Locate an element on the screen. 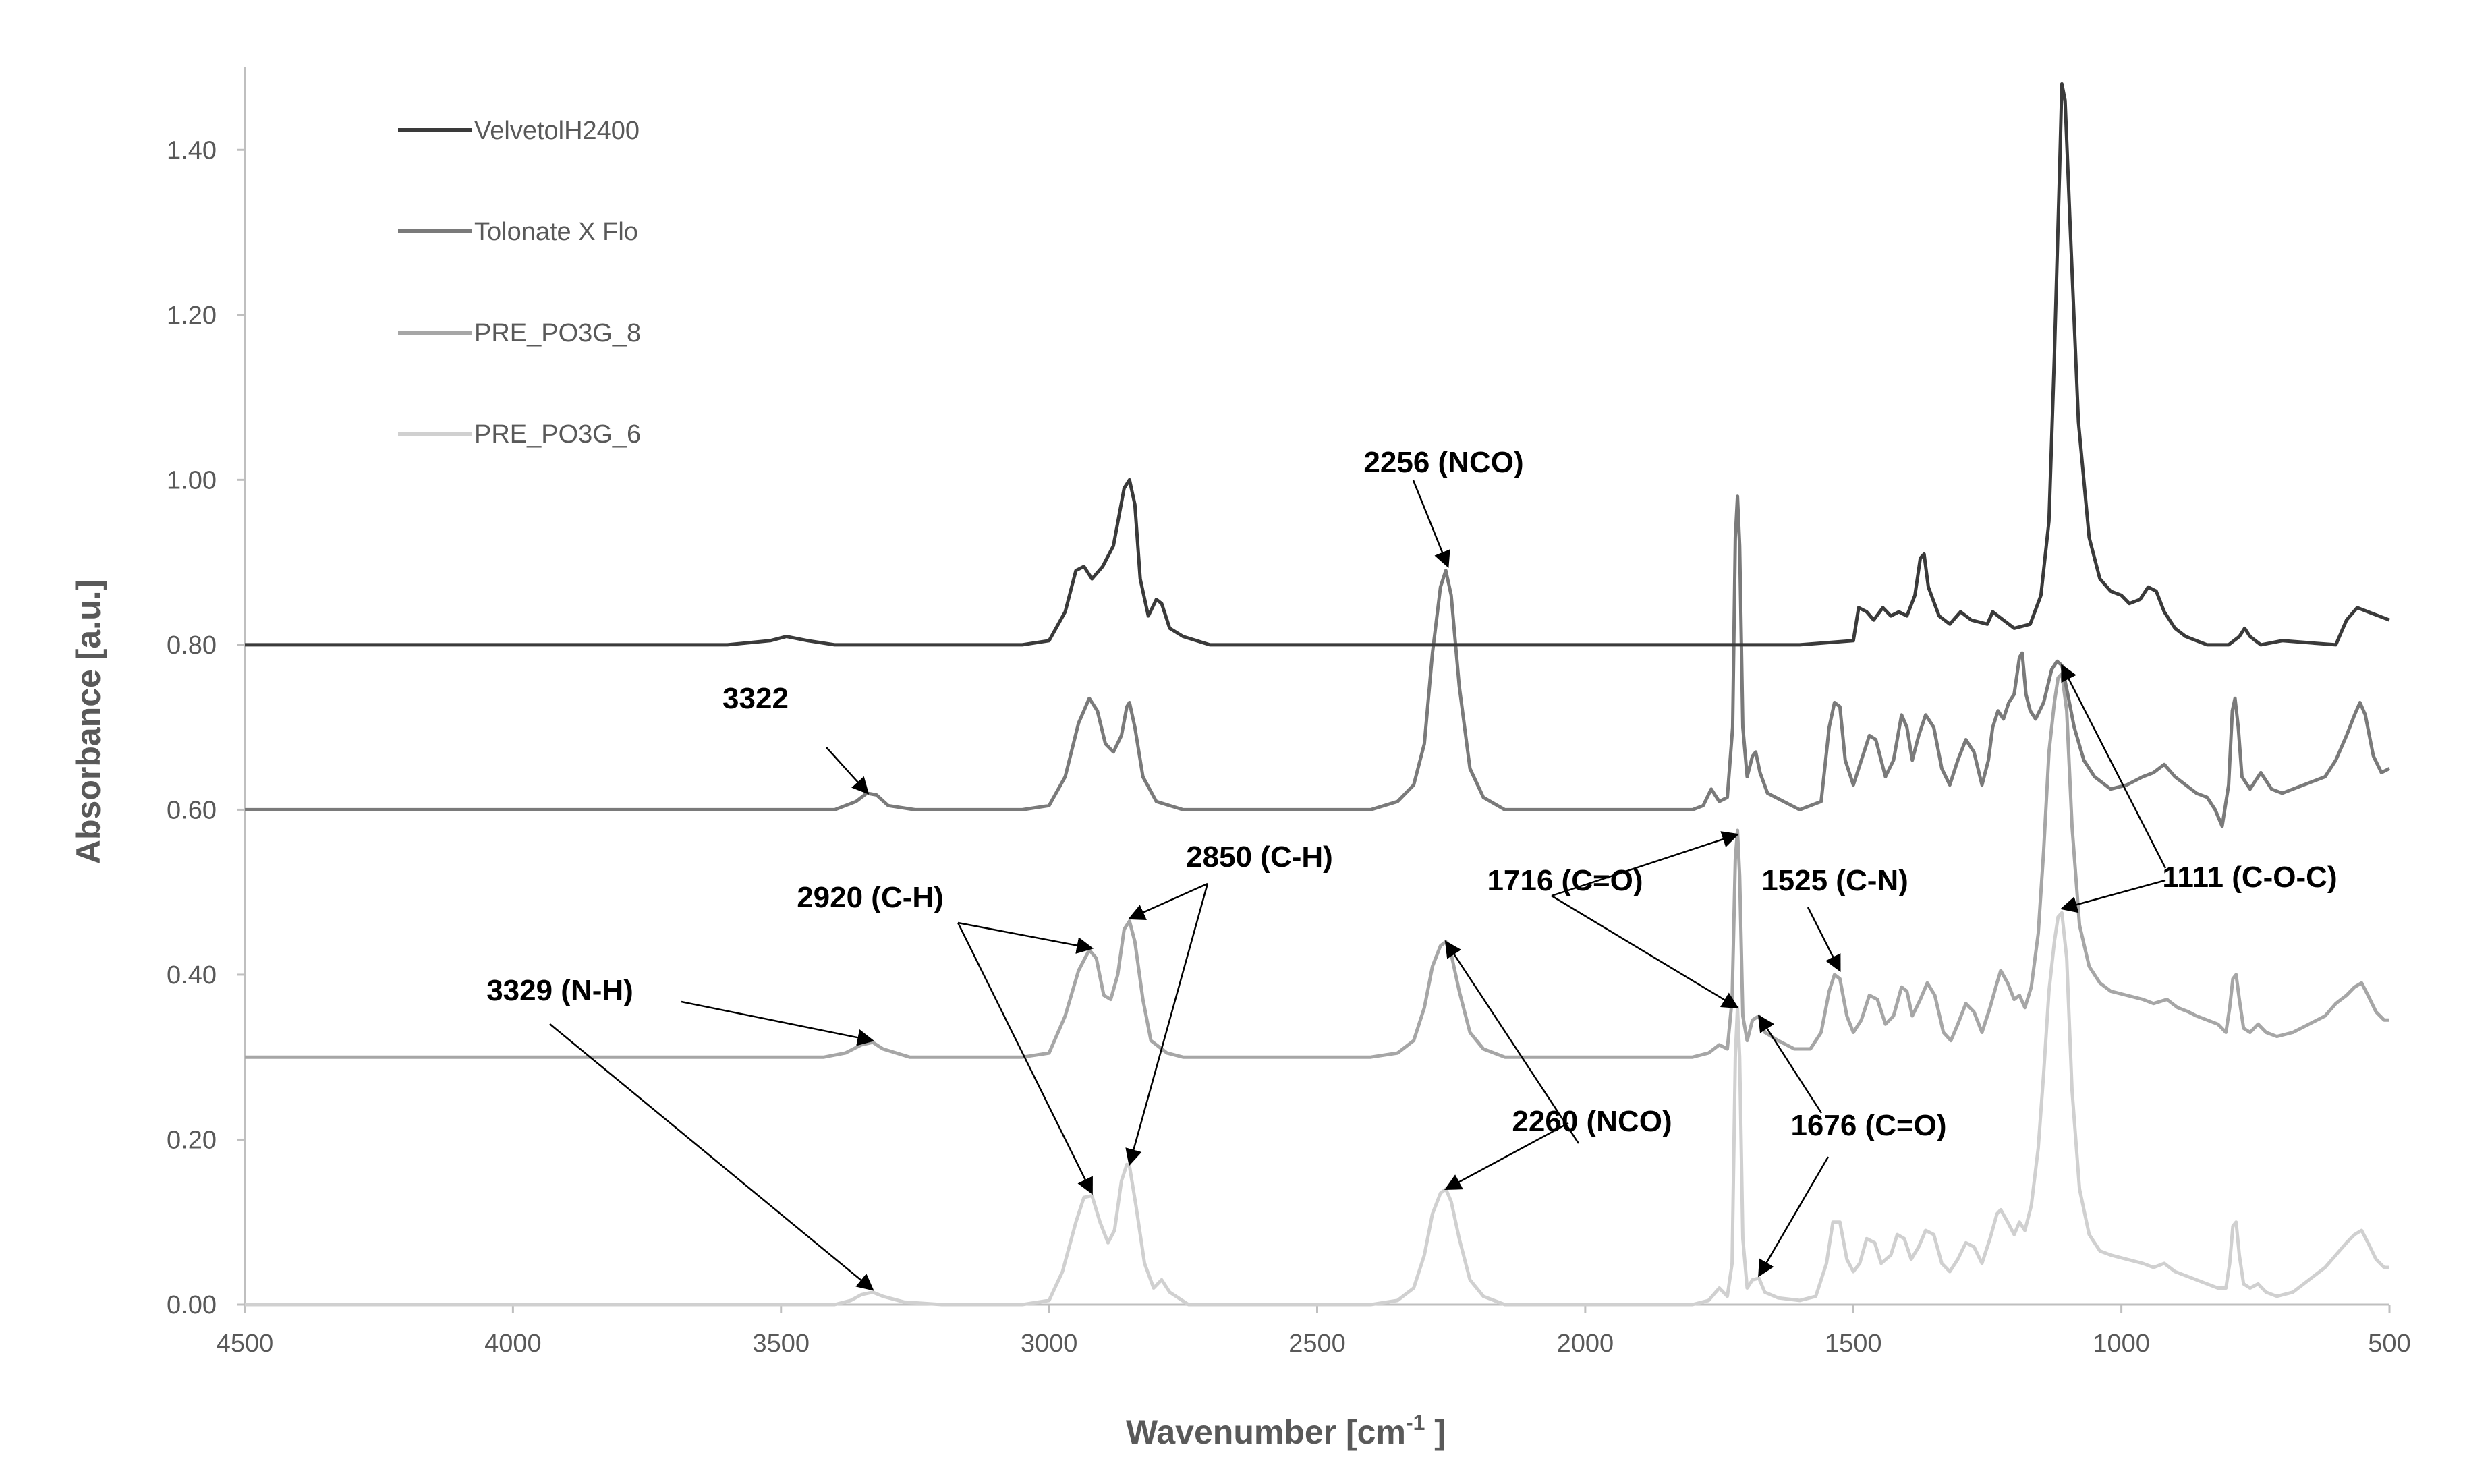 Image resolution: width=2465 pixels, height=1484 pixels. annotation-label: 3329 (N-H) is located at coordinates (559, 990).